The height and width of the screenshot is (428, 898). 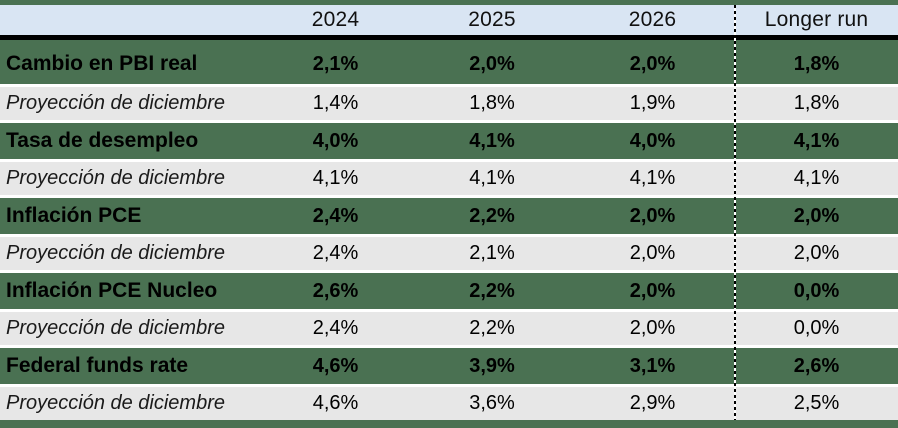 What do you see at coordinates (652, 19) in the screenshot?
I see `header-cell-2026: 2026` at bounding box center [652, 19].